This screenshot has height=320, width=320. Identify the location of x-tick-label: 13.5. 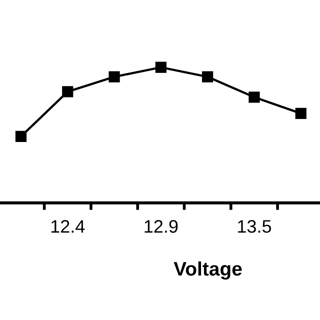
(255, 226).